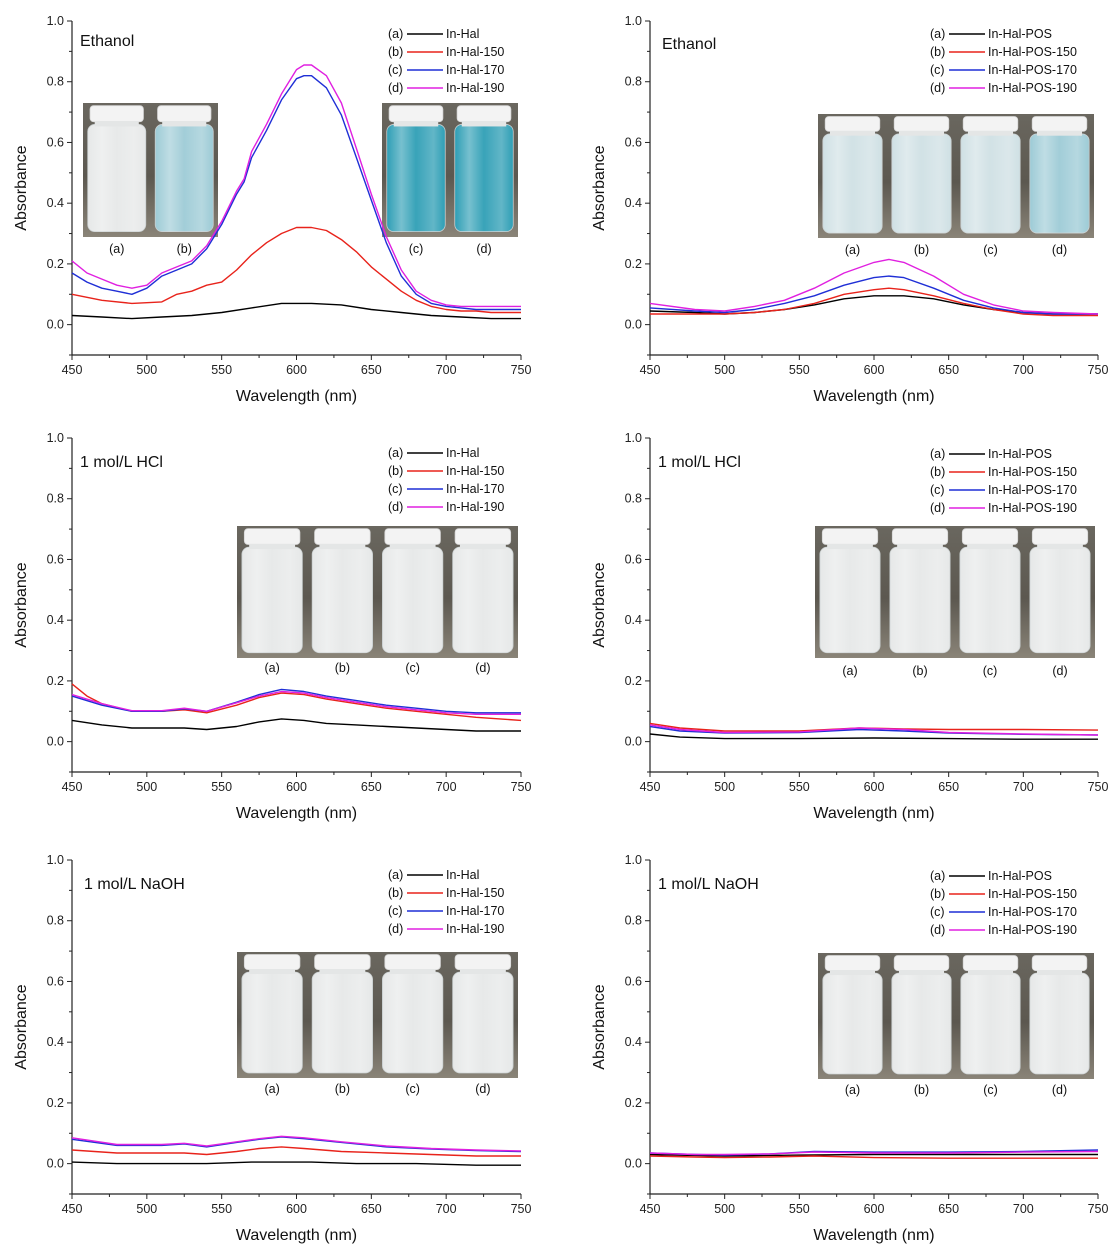  I want to click on legend-item: (d) In-Hal-POS-190, so click(1003, 88).